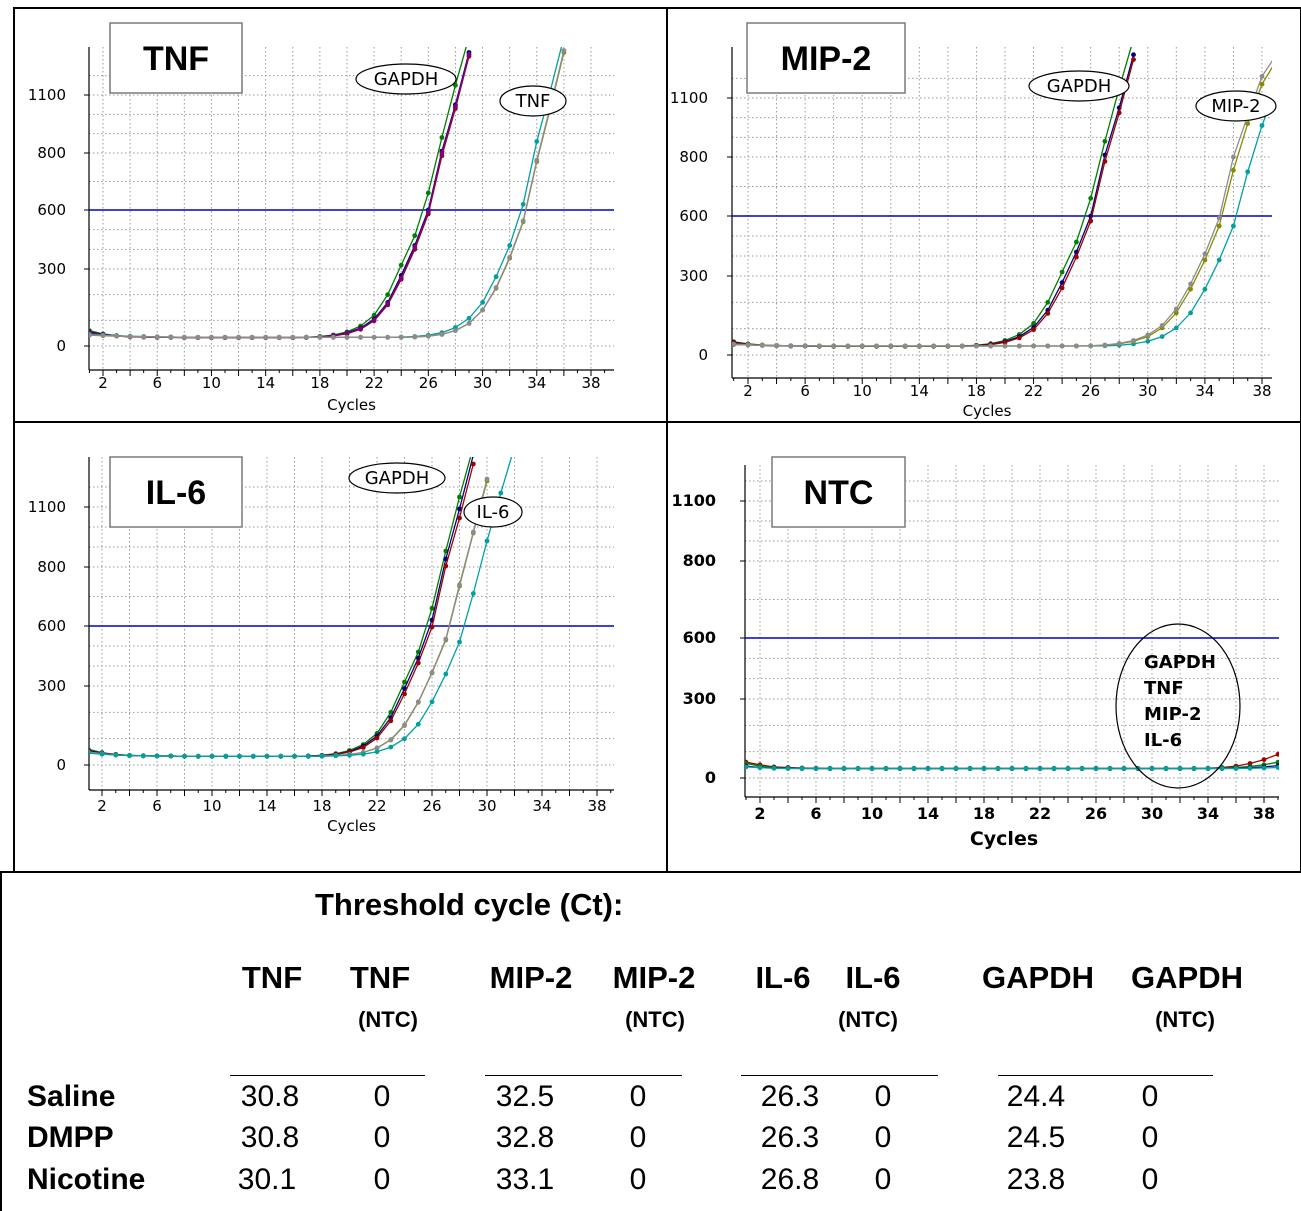 The width and height of the screenshot is (1301, 1211). What do you see at coordinates (272, 977) in the screenshot?
I see `column-header: TNF` at bounding box center [272, 977].